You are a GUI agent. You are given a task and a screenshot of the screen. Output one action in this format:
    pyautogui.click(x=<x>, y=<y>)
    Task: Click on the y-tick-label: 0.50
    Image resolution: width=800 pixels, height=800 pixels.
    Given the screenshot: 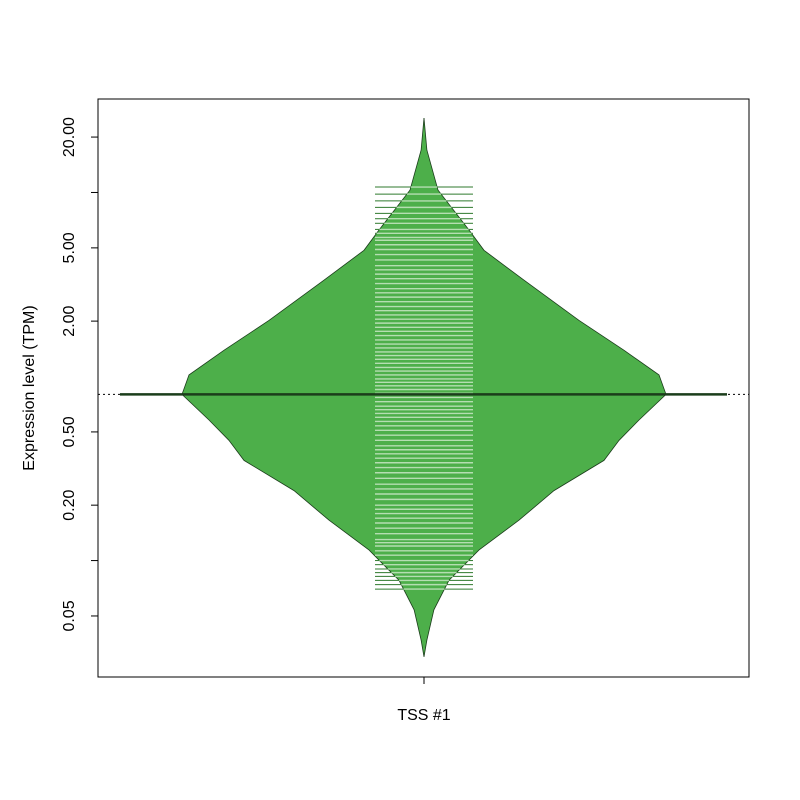 What is the action you would take?
    pyautogui.click(x=69, y=431)
    